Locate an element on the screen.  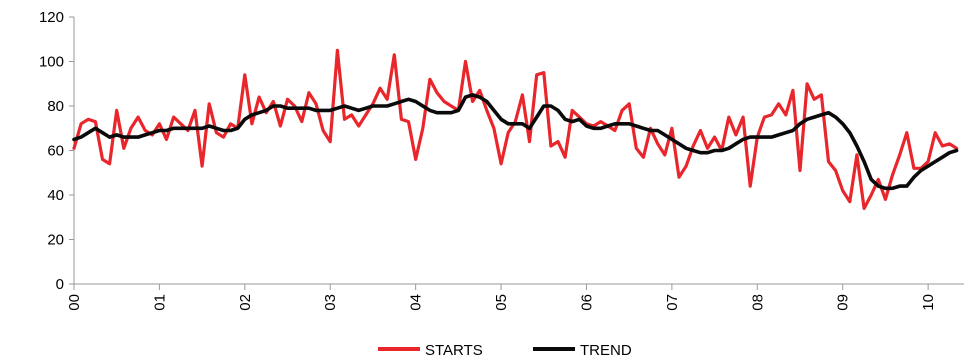
y-tick-label: 40 is located at coordinates (55, 195).